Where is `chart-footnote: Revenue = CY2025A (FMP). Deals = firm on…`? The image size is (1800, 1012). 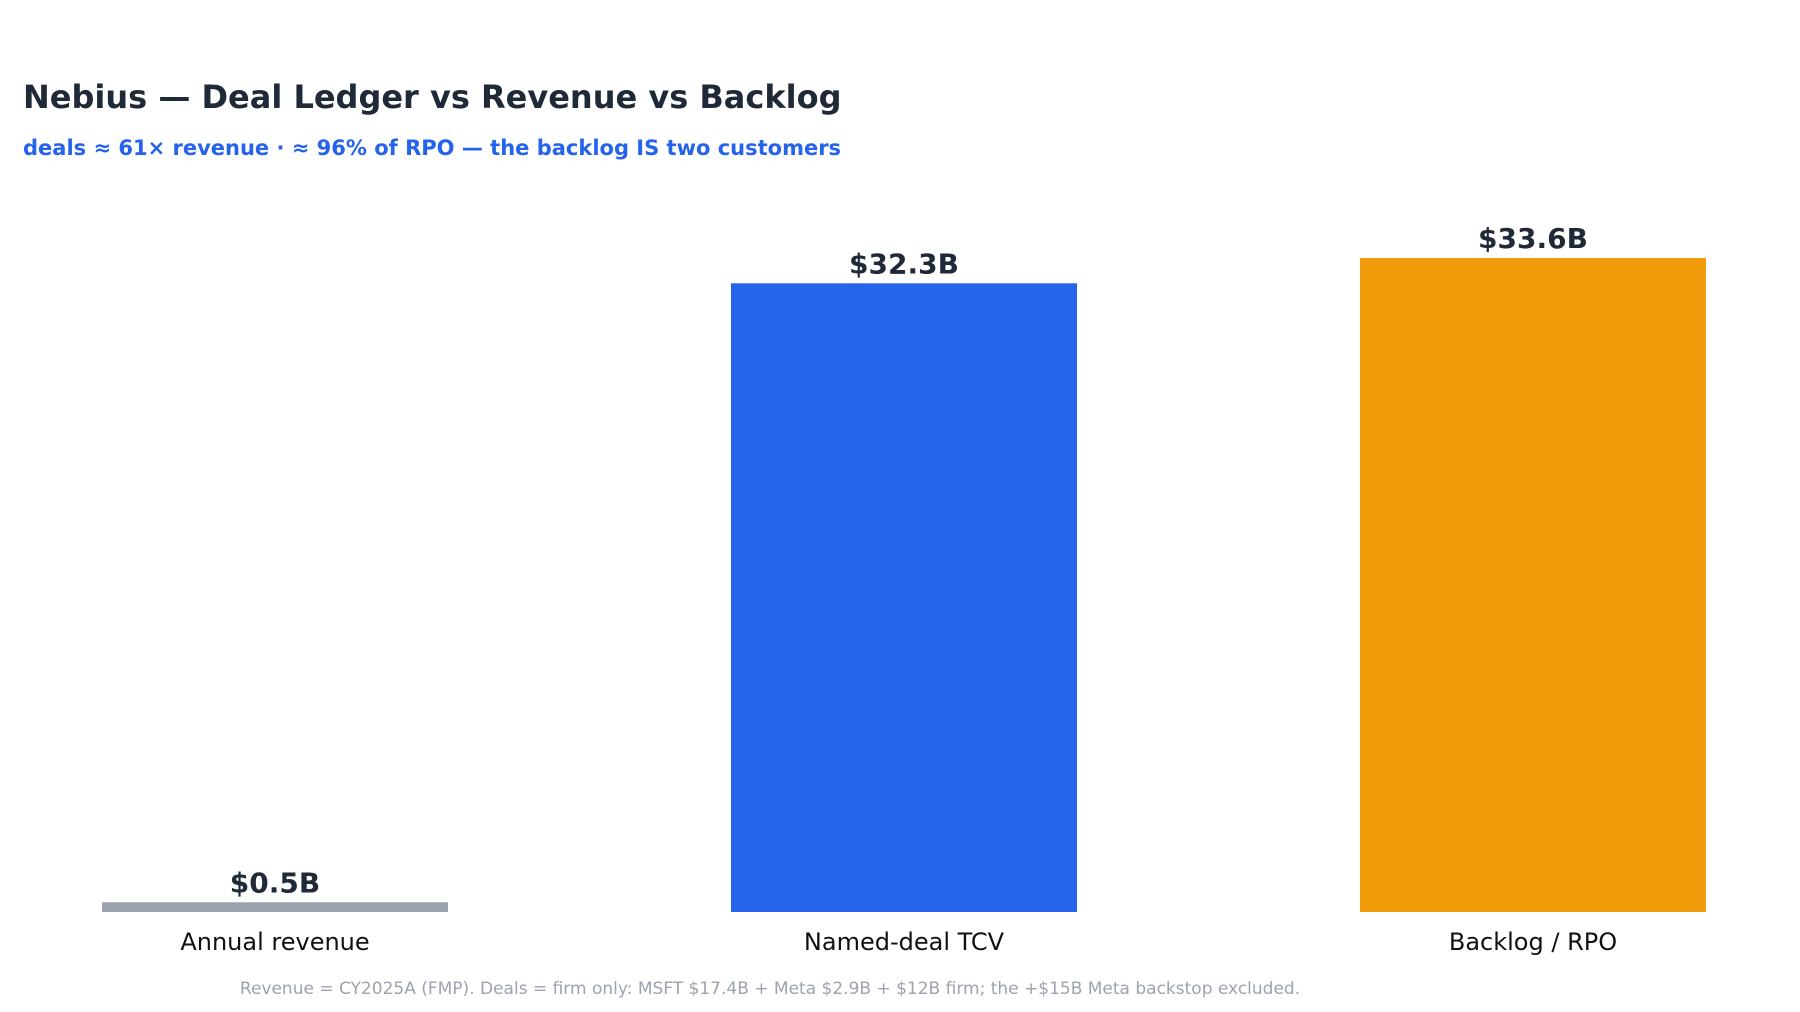
chart-footnote: Revenue = CY2025A (FMP). Deals = firm on… is located at coordinates (770, 989).